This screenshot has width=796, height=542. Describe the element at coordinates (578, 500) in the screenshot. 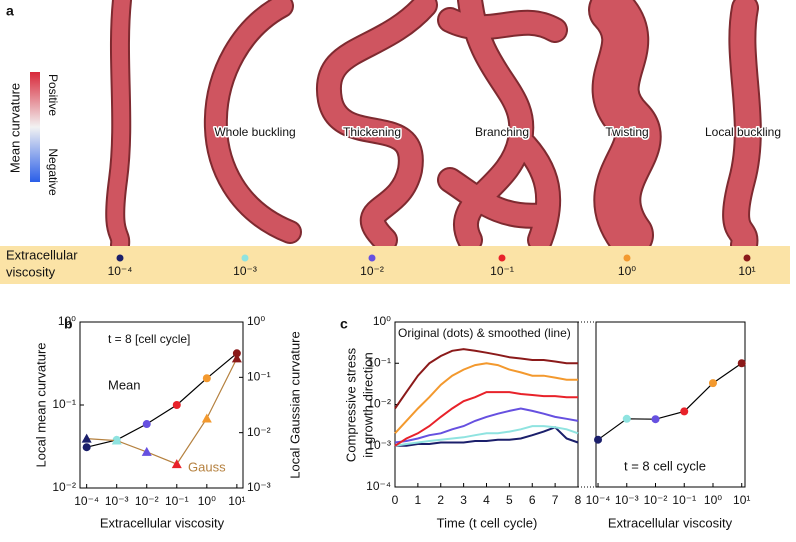

I see `x-tick-label: 8` at that location.